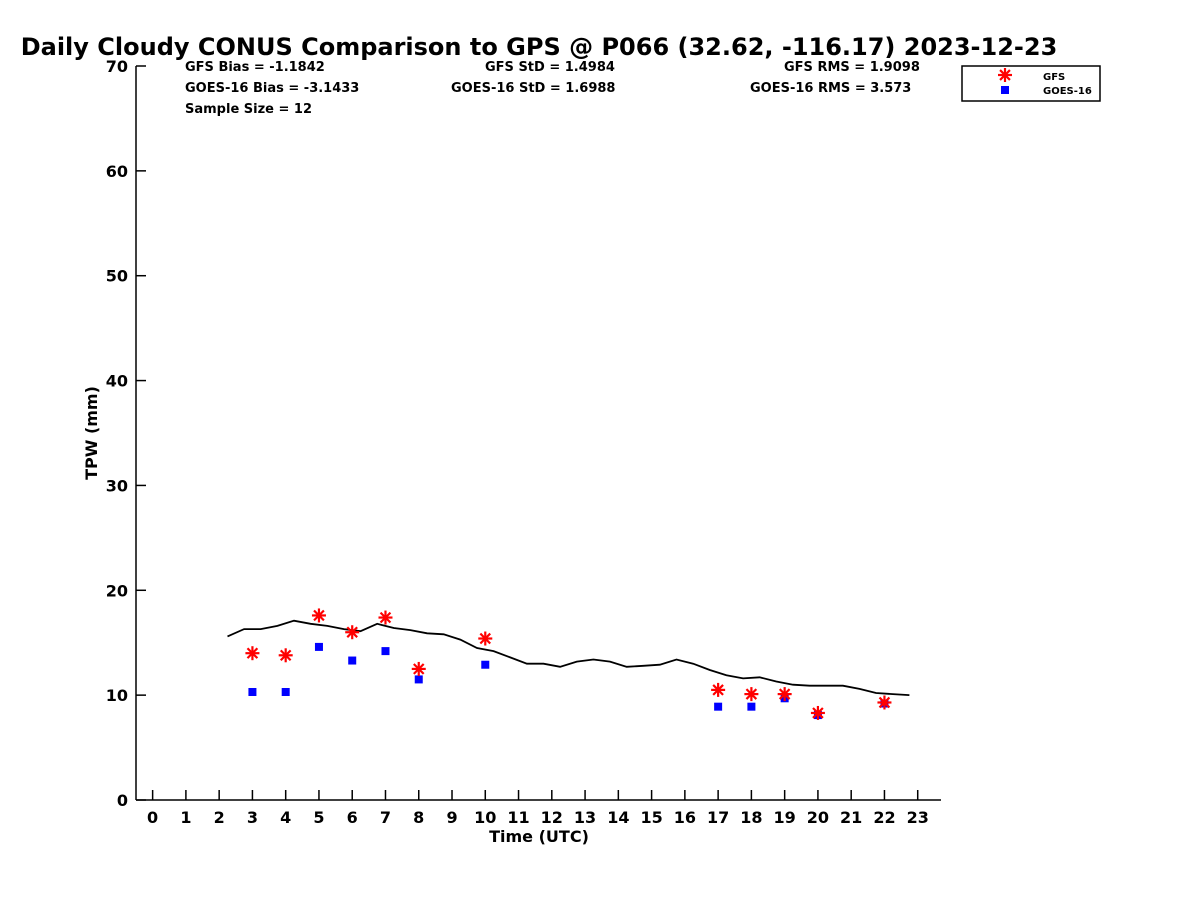 The height and width of the screenshot is (900, 1200). What do you see at coordinates (272, 88) in the screenshot?
I see `stat-goes-bias: GOES-16 Bias = -3.1433` at bounding box center [272, 88].